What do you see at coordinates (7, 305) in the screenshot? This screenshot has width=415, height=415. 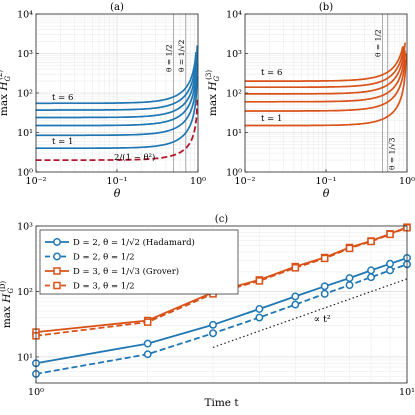 I see `y-axis-label: max HG(D)` at bounding box center [7, 305].